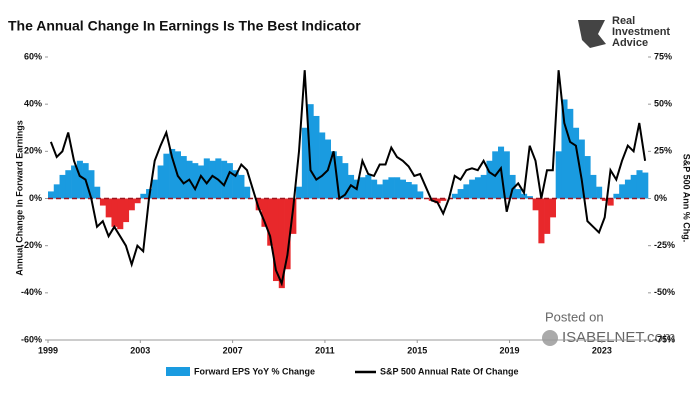 The height and width of the screenshot is (405, 700). Describe the element at coordinates (618, 337) in the screenshot. I see `watermark: ISABELNET.com` at that location.